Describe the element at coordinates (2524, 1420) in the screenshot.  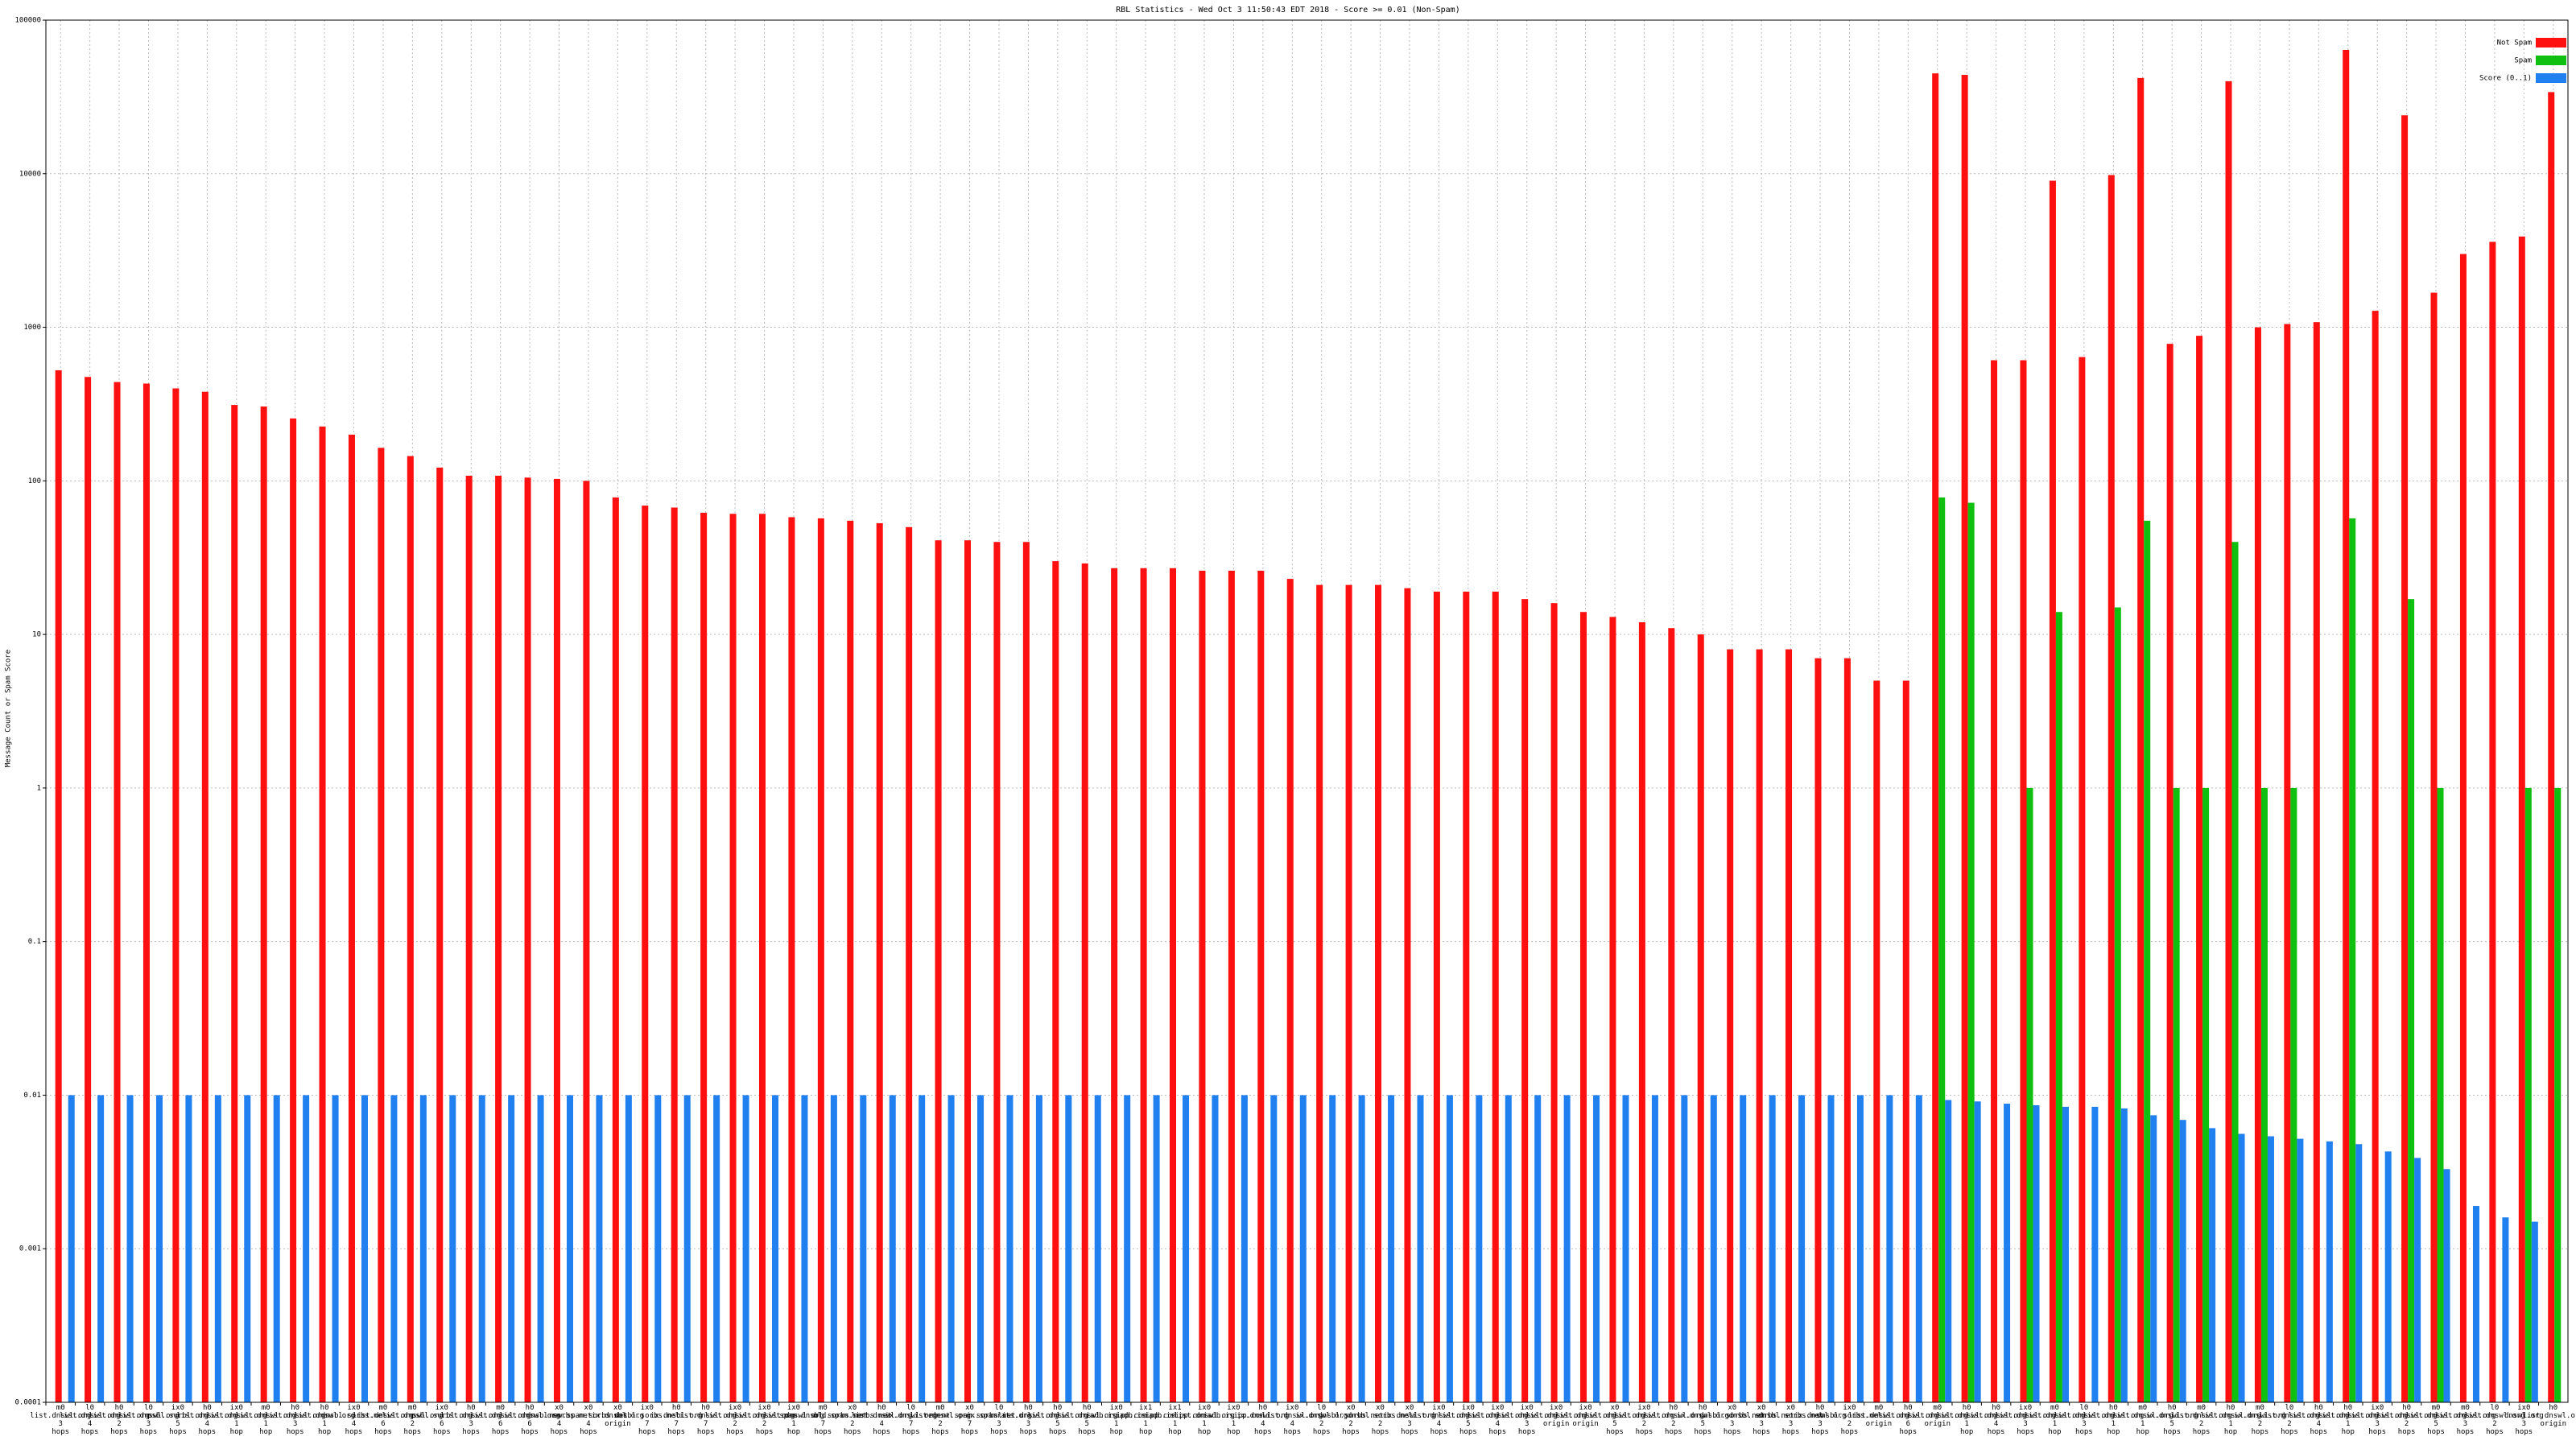
I see `x-tick-label: ix0 dnswl.org 3 hops` at that location.